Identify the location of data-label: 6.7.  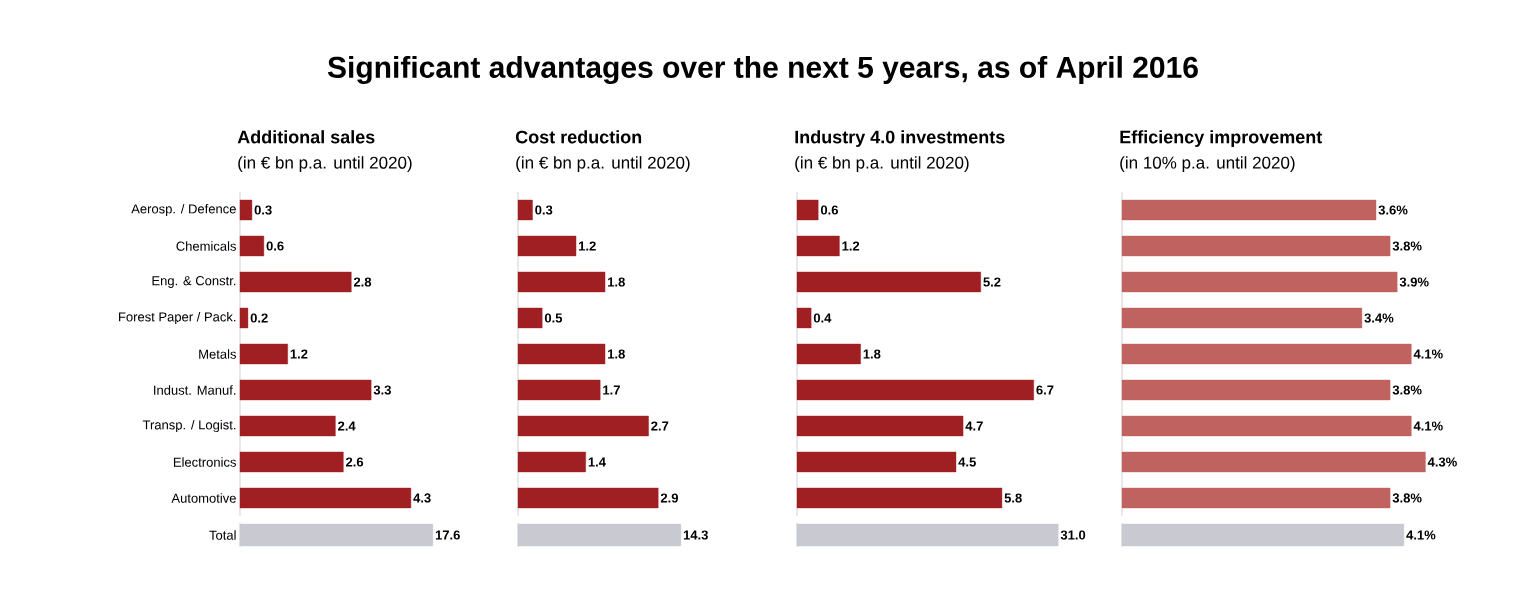
(1045, 390).